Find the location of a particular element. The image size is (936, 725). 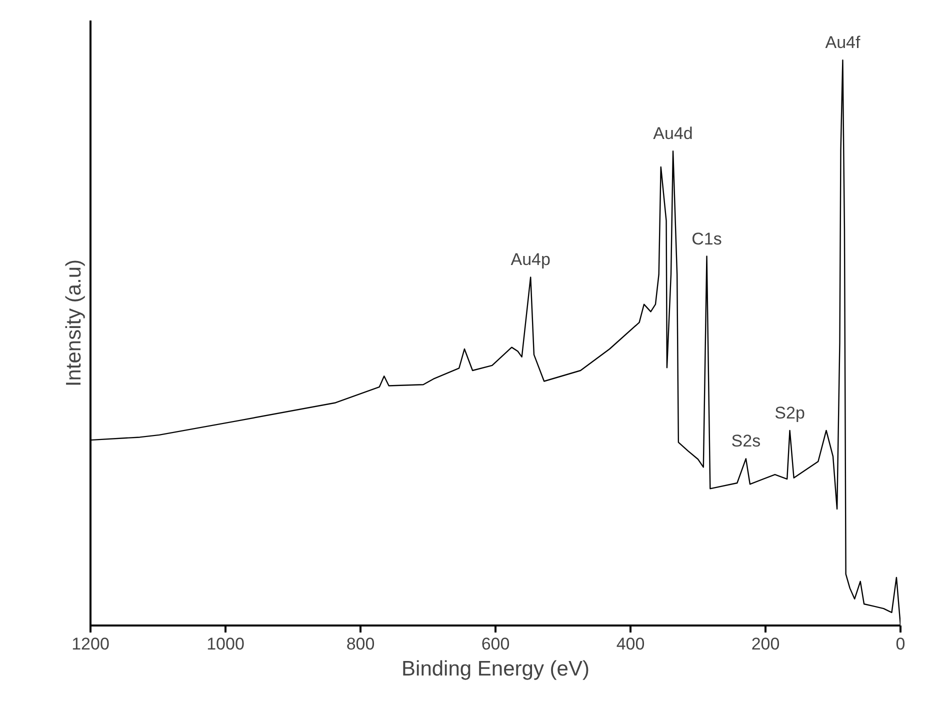

x-tick-label: 1000 is located at coordinates (225, 644).